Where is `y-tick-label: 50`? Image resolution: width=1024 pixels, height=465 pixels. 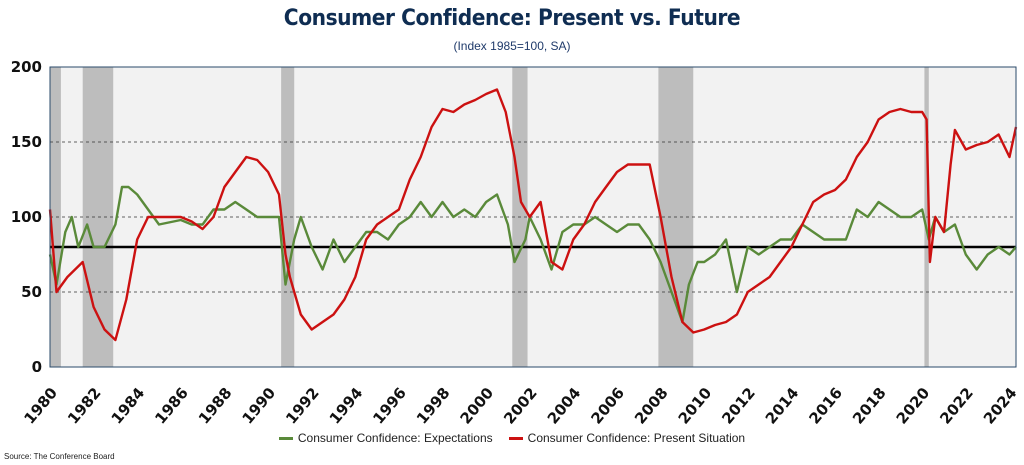
y-tick-label: 50 is located at coordinates (31, 292).